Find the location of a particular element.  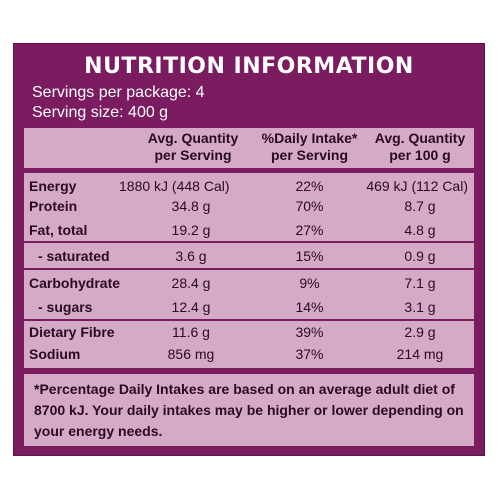

servings-per-package: Servings per package: 4 is located at coordinates (118, 92).